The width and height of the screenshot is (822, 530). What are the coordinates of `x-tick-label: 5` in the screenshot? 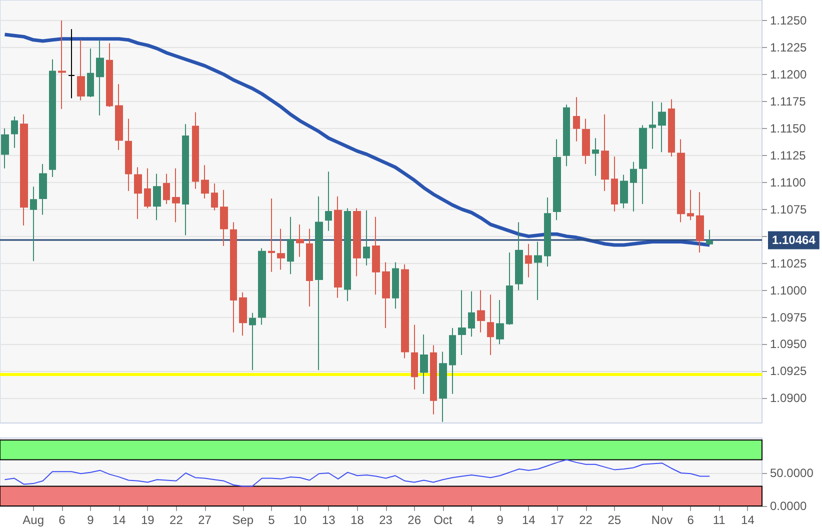 It's located at (272, 520).